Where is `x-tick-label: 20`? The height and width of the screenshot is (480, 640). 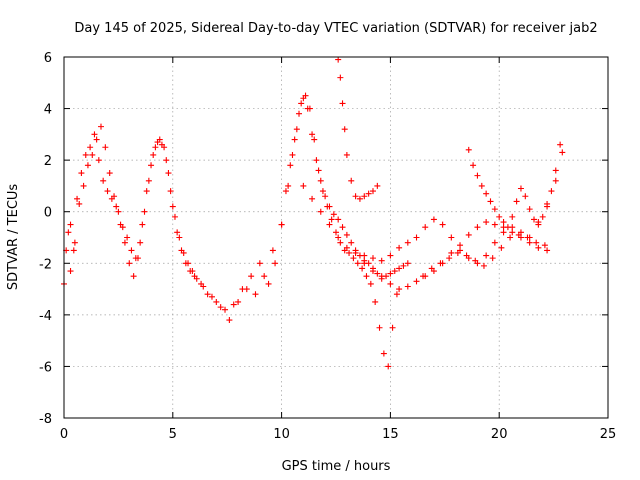
x-tick-label: 20 is located at coordinates (499, 434).